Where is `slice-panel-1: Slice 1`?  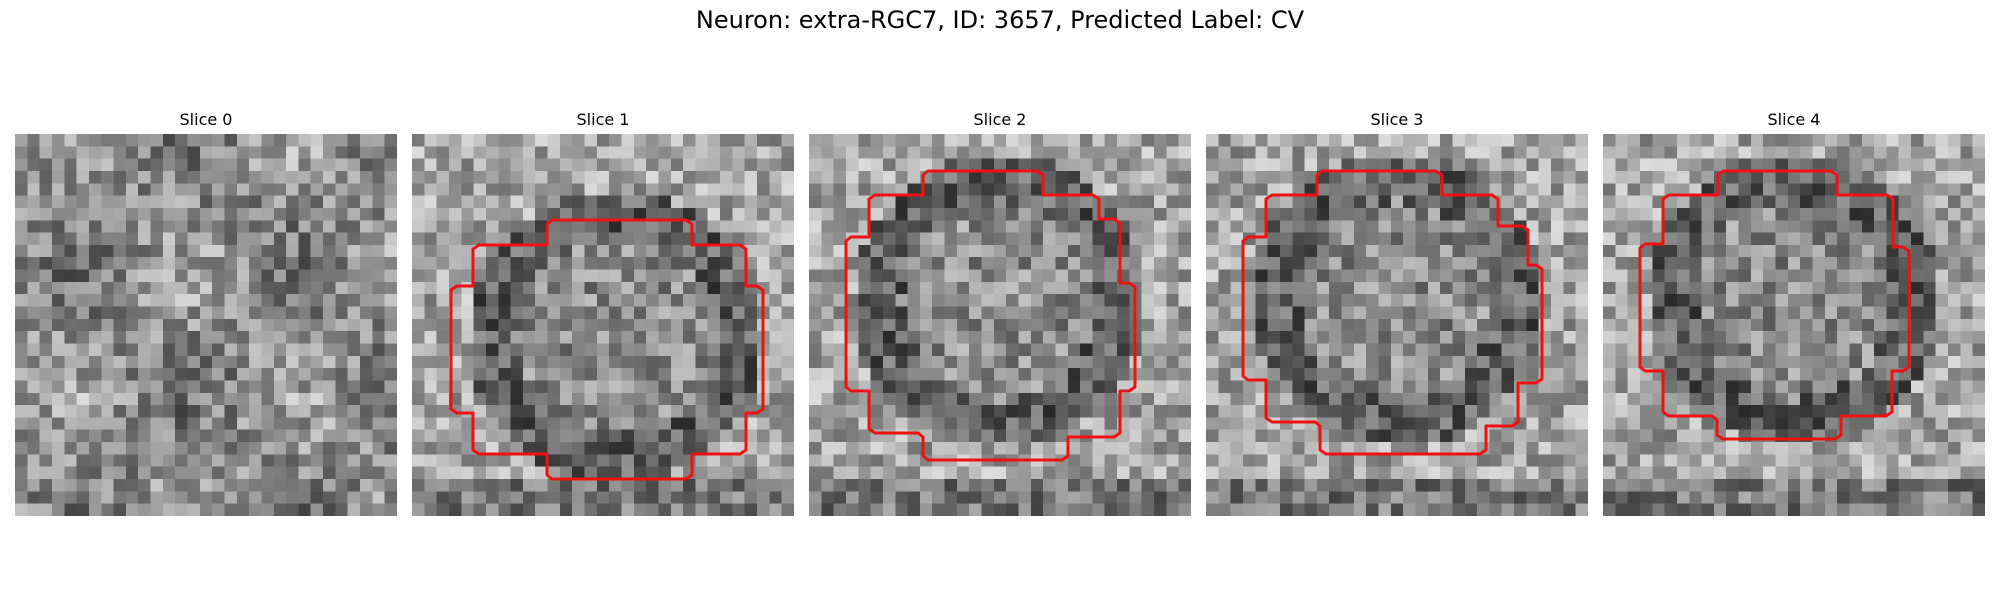 slice-panel-1: Slice 1 is located at coordinates (603, 313).